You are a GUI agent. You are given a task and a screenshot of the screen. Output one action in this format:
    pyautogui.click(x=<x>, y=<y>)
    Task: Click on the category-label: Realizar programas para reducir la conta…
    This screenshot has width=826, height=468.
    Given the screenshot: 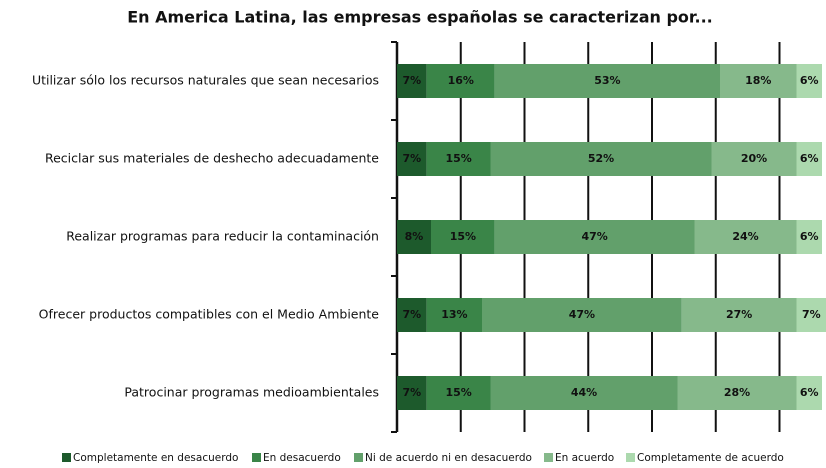 What is the action you would take?
    pyautogui.click(x=222, y=236)
    